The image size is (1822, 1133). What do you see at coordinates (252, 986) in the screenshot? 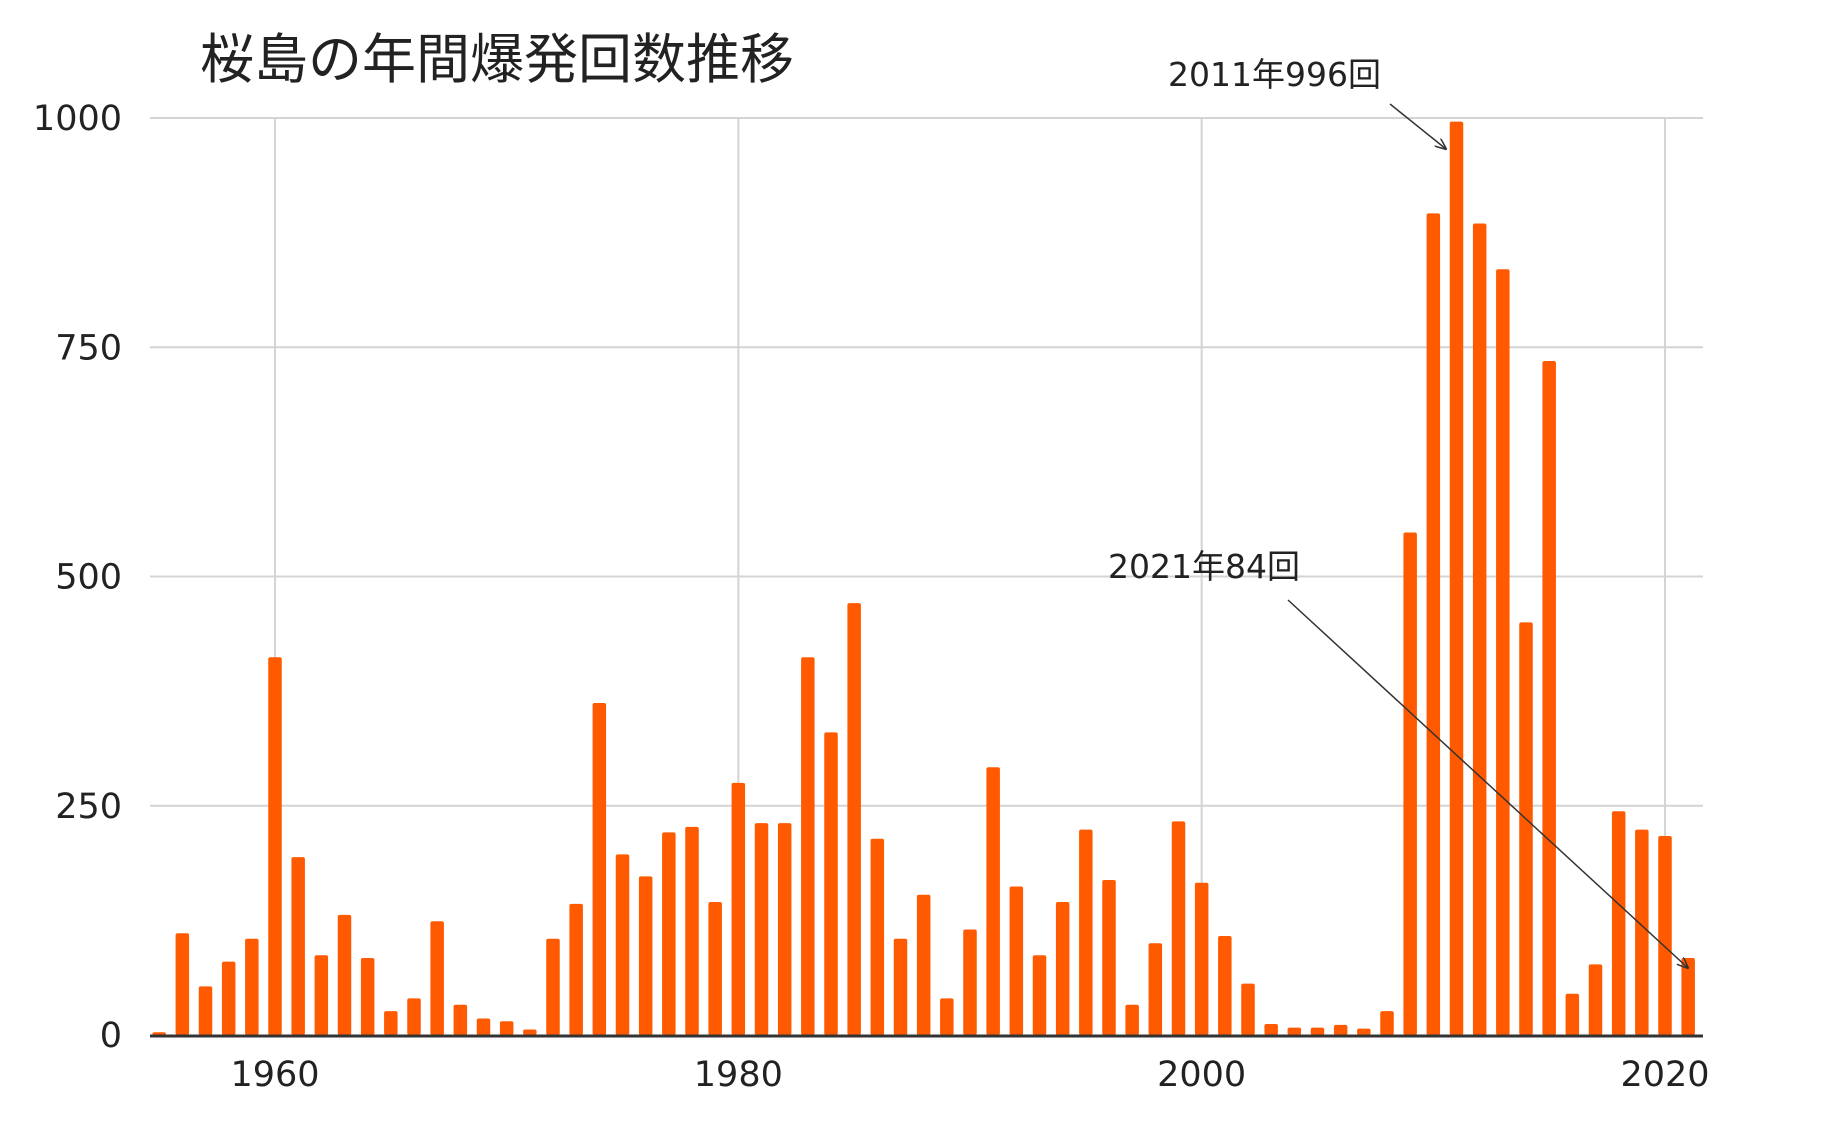
I see `bar-1959` at bounding box center [252, 986].